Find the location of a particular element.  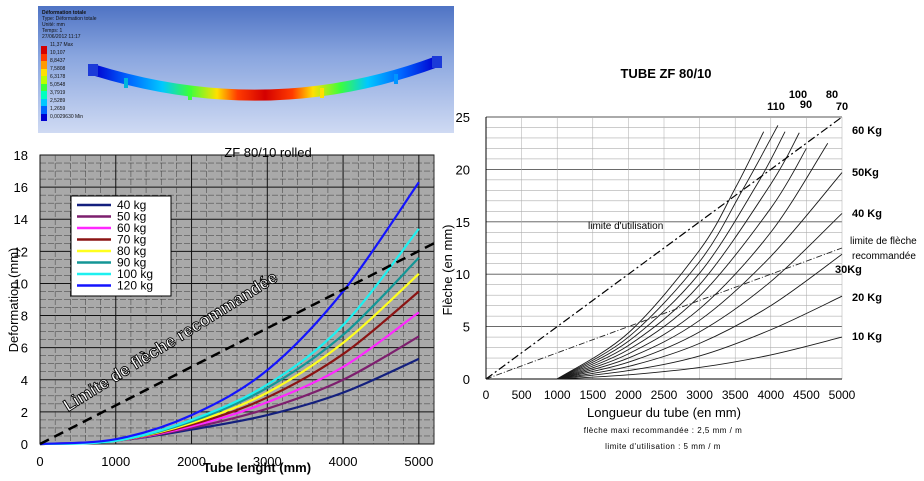

fea-title: Déformation totale is located at coordinates (64, 13).